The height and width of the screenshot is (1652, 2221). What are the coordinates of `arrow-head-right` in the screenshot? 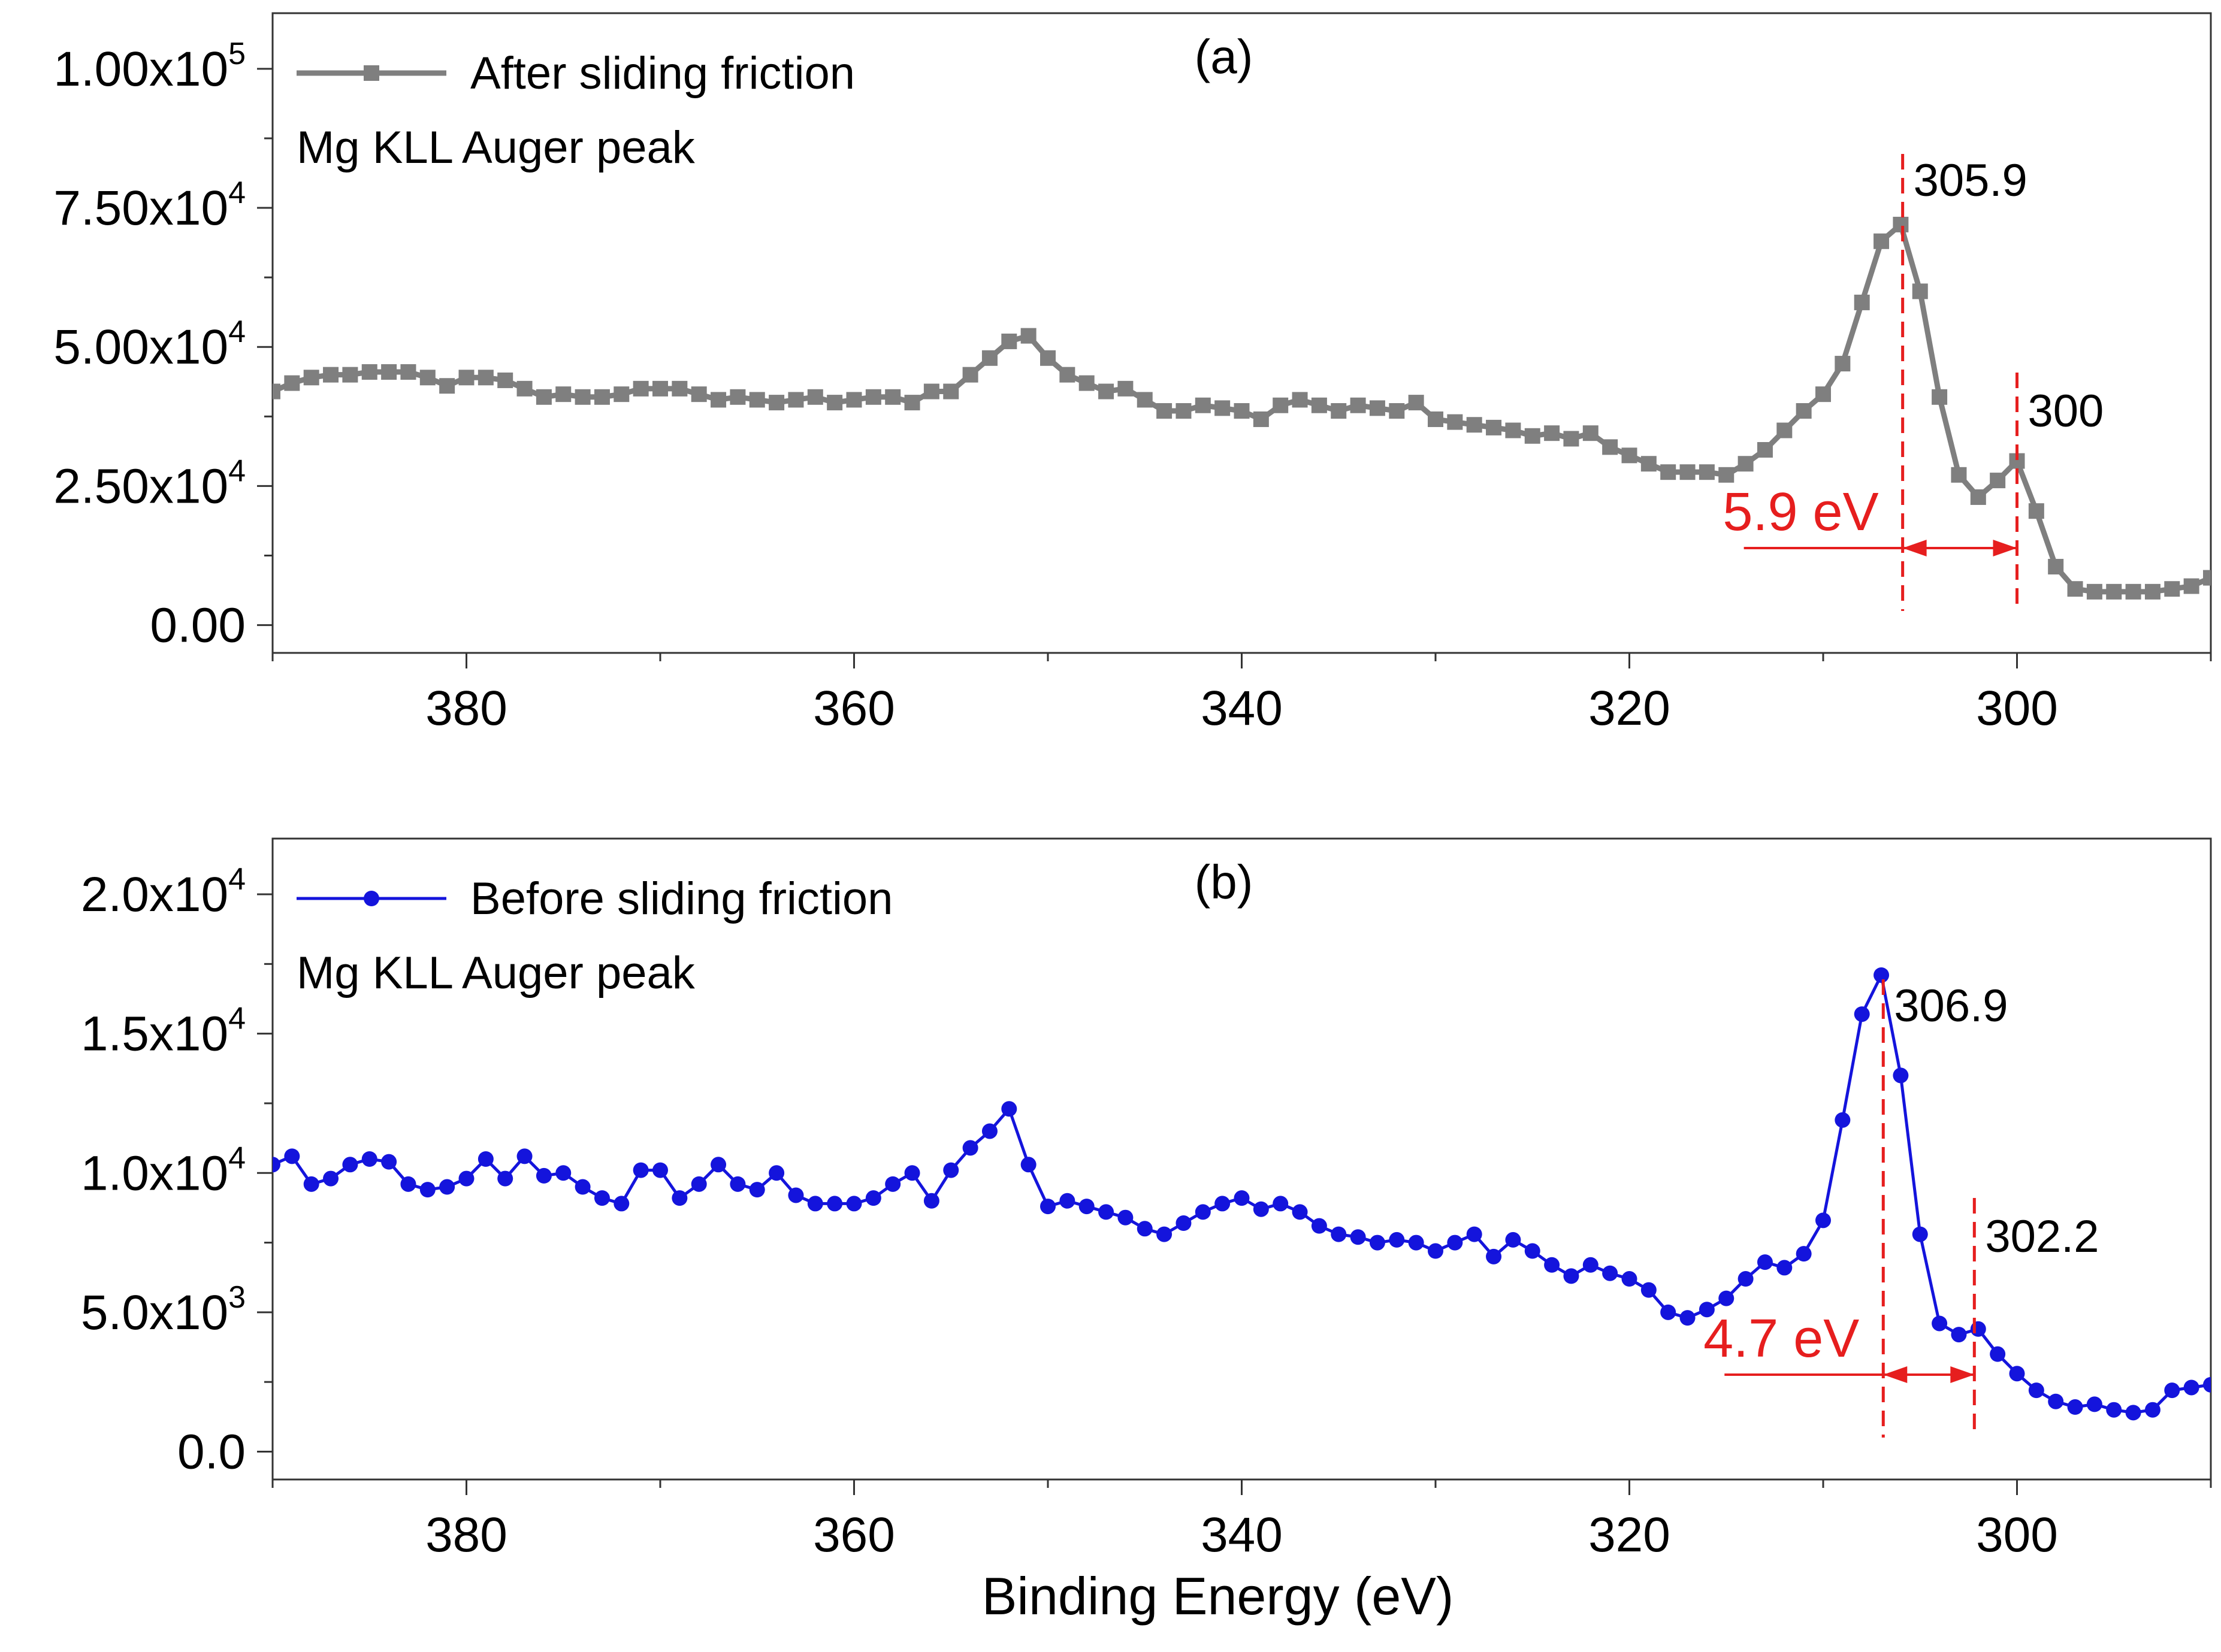 It's located at (2005, 548).